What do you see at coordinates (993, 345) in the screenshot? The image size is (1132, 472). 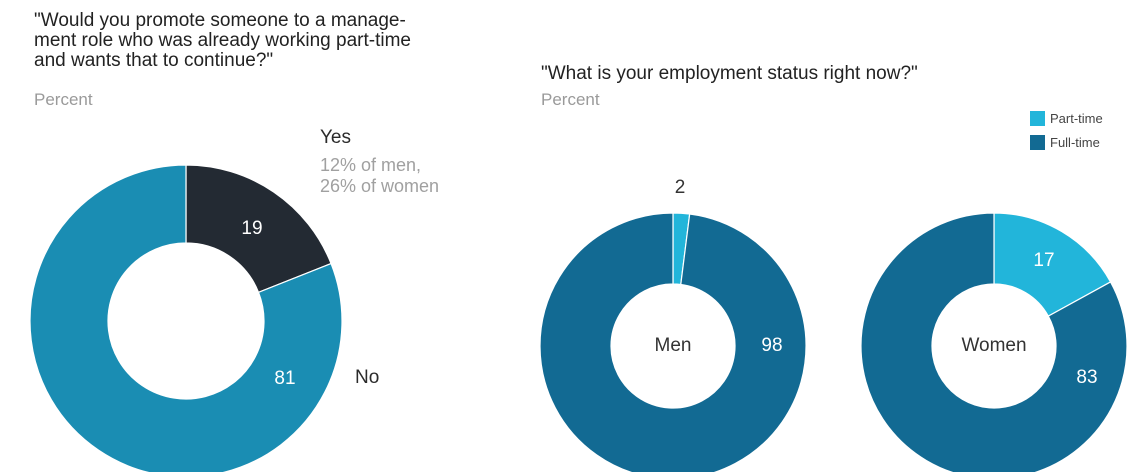 I see `women-center-label: Women` at bounding box center [993, 345].